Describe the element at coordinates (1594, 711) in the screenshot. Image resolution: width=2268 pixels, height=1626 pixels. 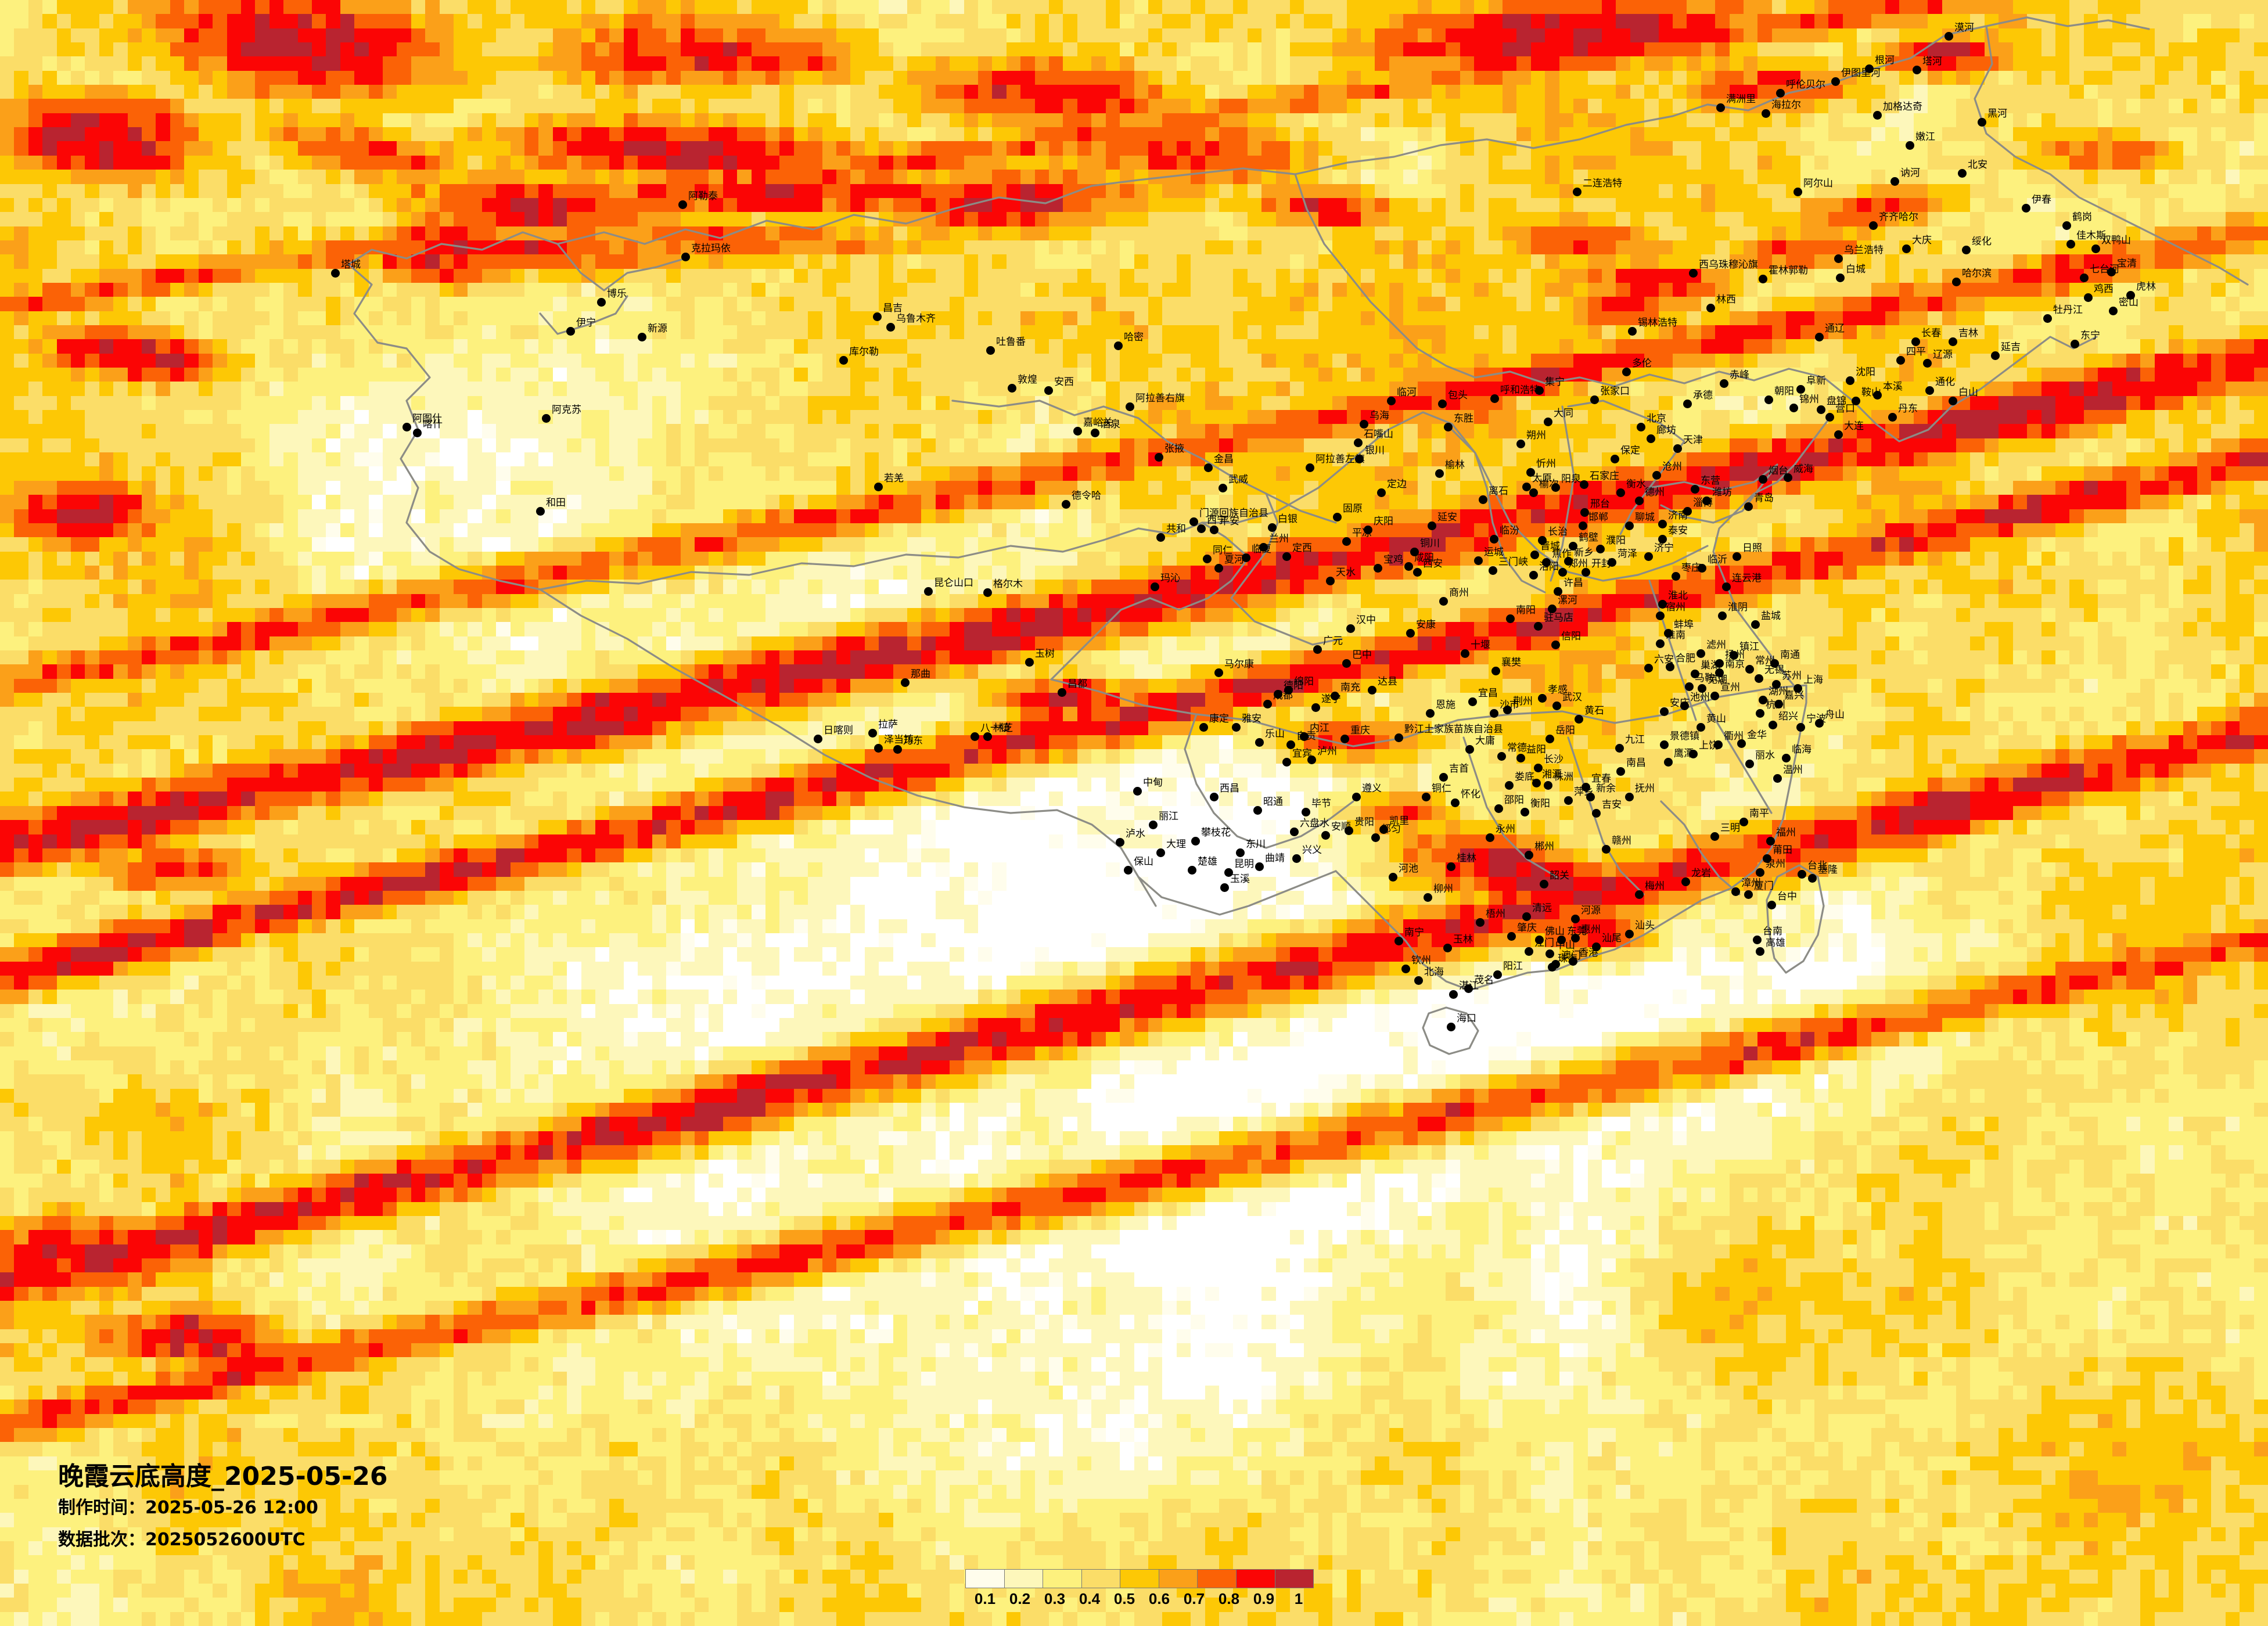
I see `station-label: 黄石` at that location.